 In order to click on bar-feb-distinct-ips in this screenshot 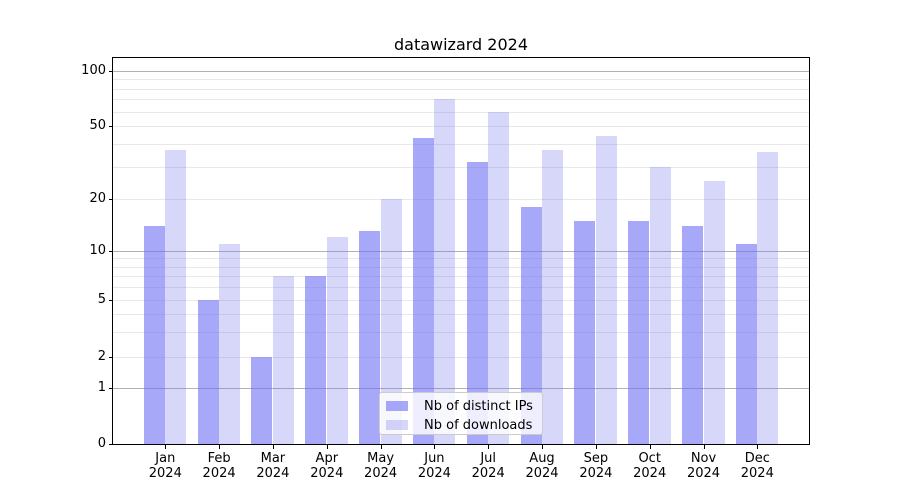, I will do `click(208, 372)`.